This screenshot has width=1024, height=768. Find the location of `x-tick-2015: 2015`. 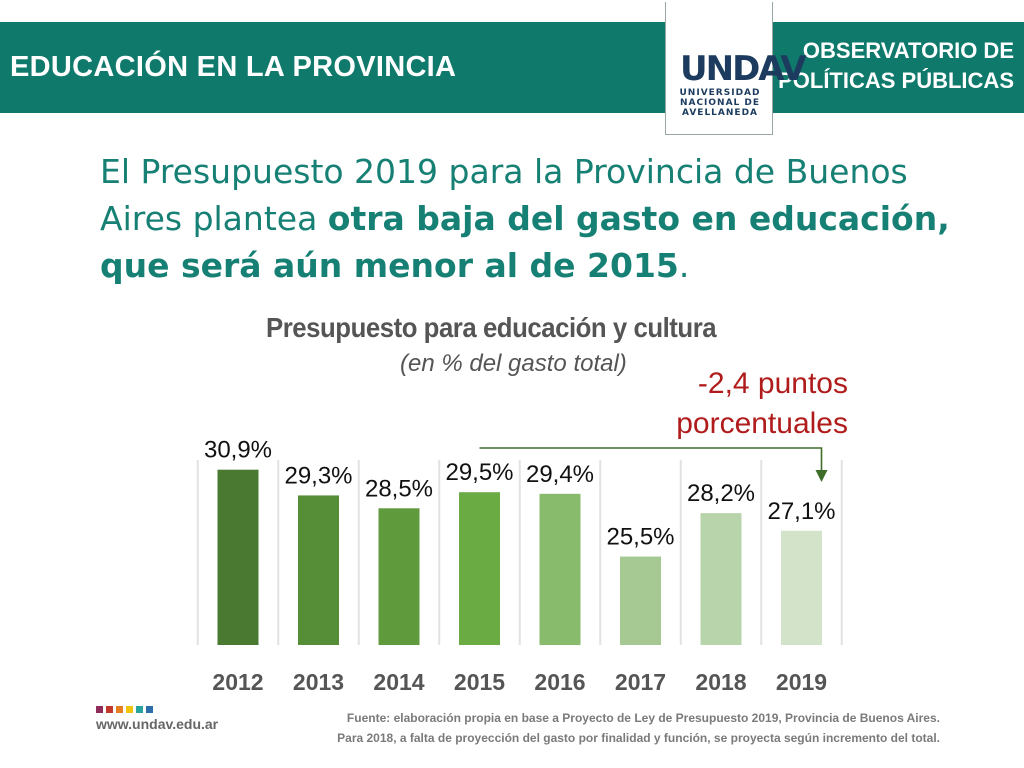

x-tick-2015: 2015 is located at coordinates (479, 682).